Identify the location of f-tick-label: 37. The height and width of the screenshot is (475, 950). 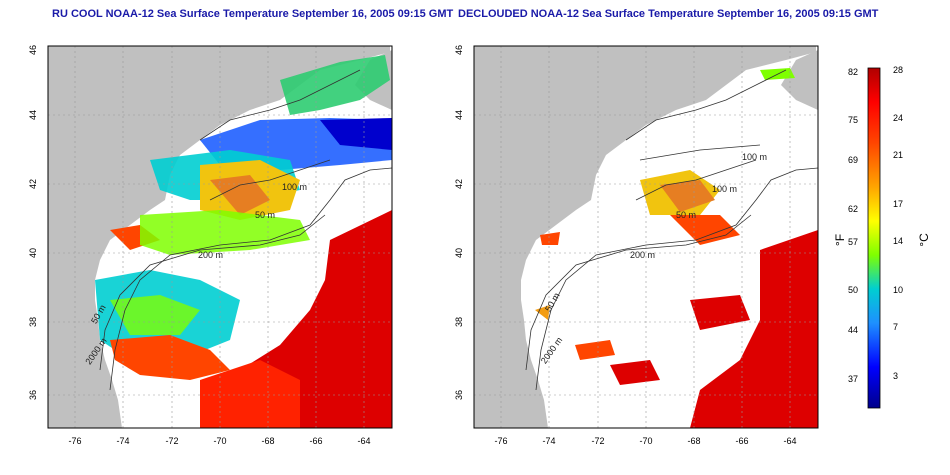
(853, 379).